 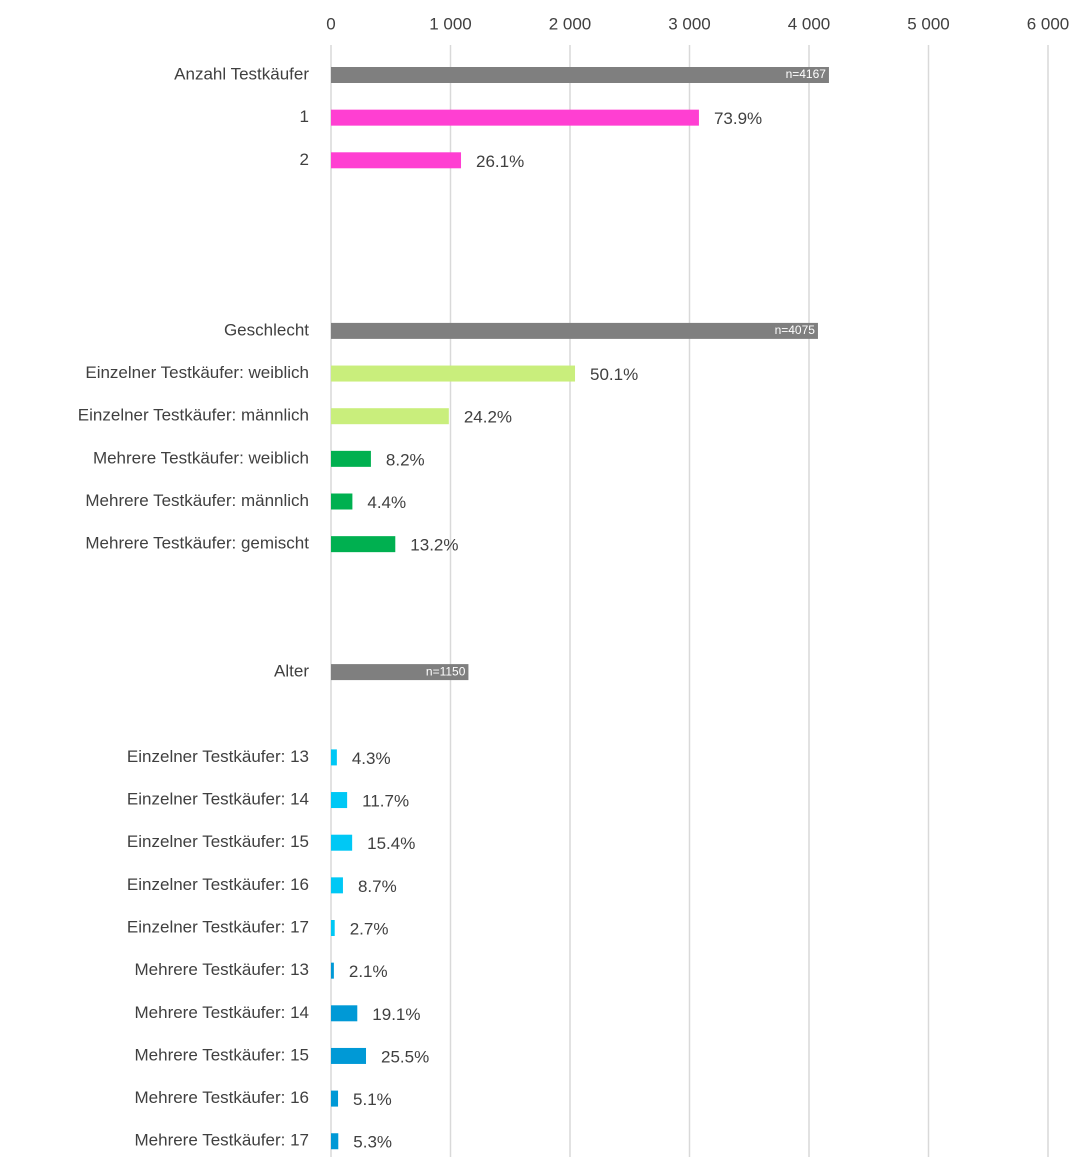 What do you see at coordinates (806, 74) in the screenshot?
I see `bar-label: n=4167` at bounding box center [806, 74].